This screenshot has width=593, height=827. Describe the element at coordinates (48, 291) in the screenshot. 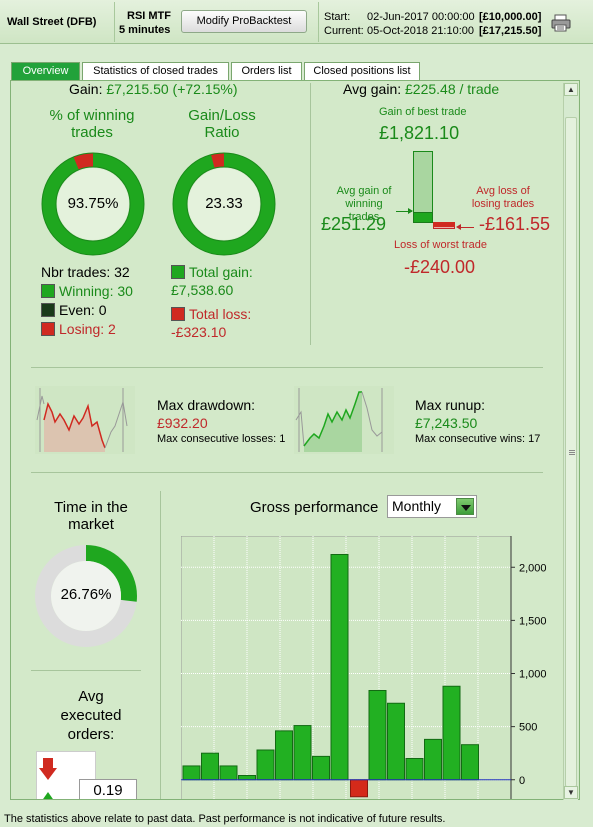

I see `winning-swatch-icon` at that location.